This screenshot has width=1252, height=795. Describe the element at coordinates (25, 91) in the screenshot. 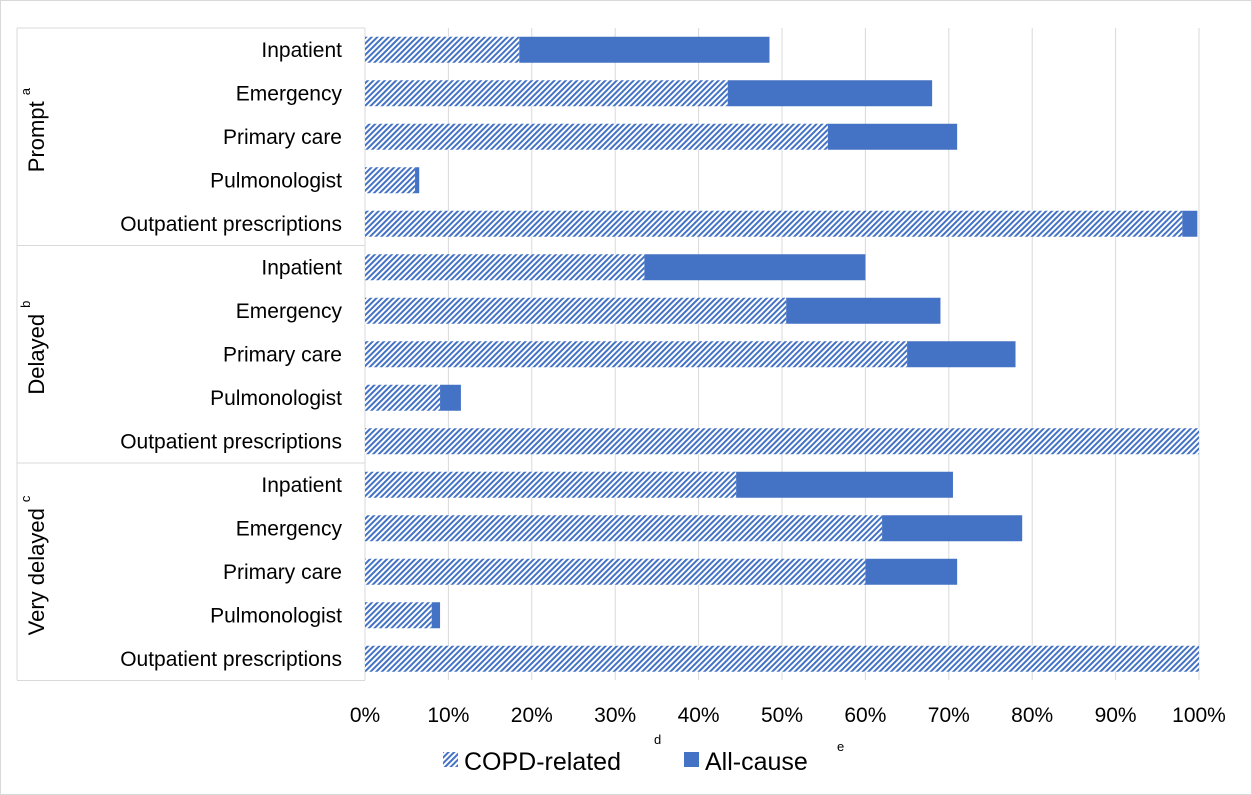

I see `group-superscript: a` at that location.